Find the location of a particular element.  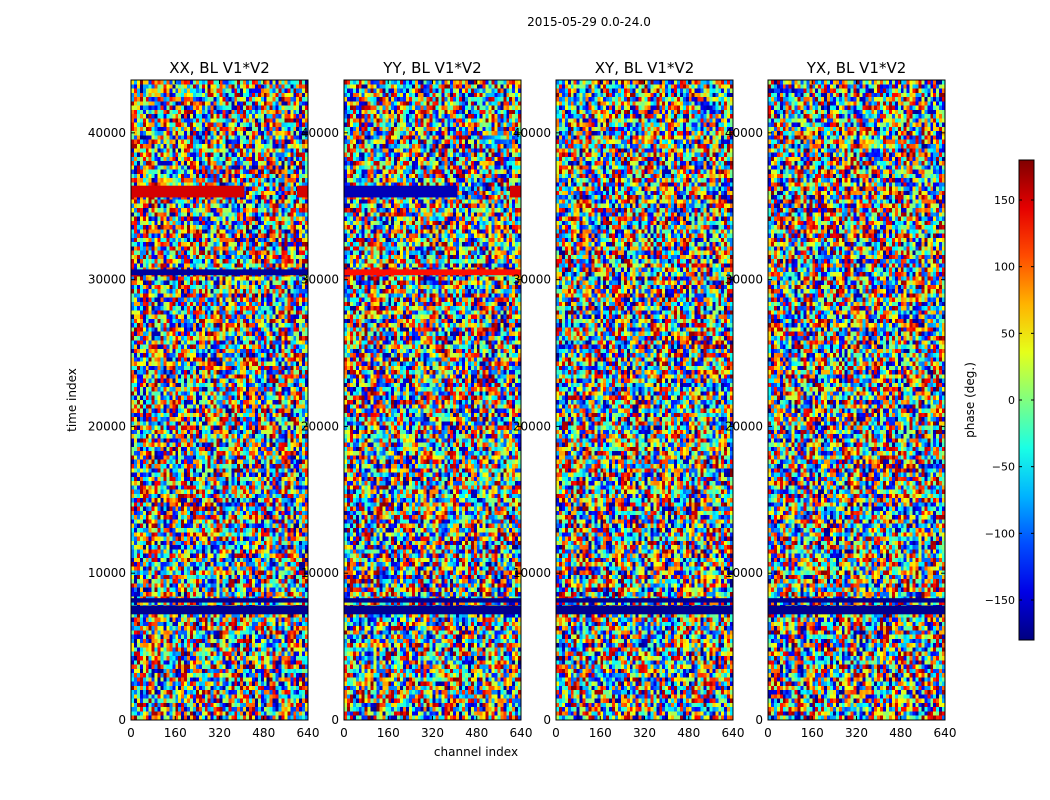

panel-title: YY, BL V1*V2 is located at coordinates (431, 68).